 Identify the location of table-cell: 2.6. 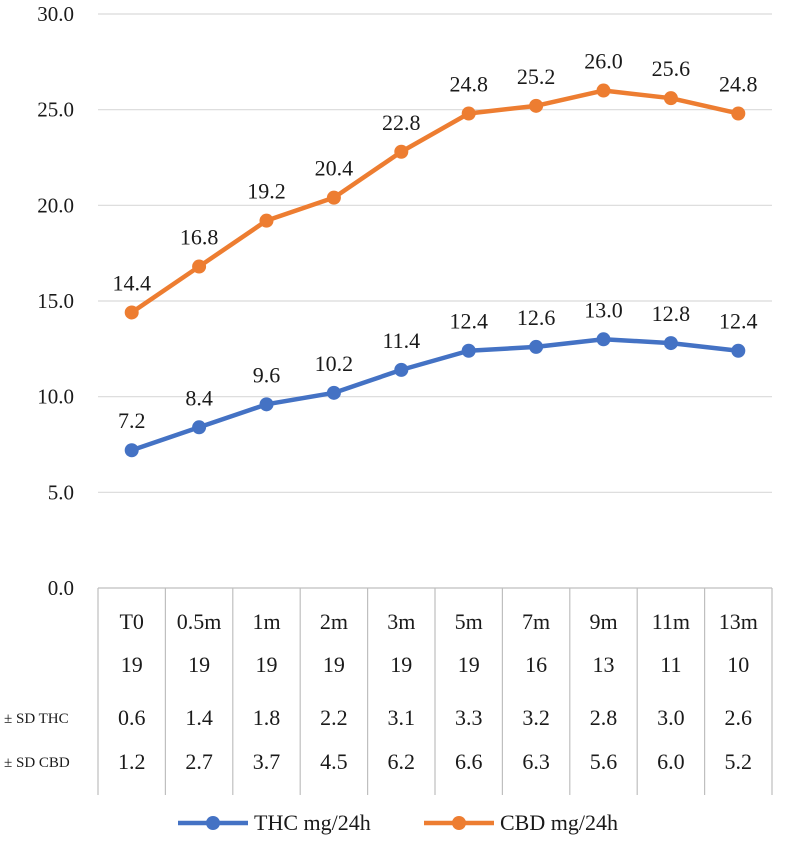
(739, 717).